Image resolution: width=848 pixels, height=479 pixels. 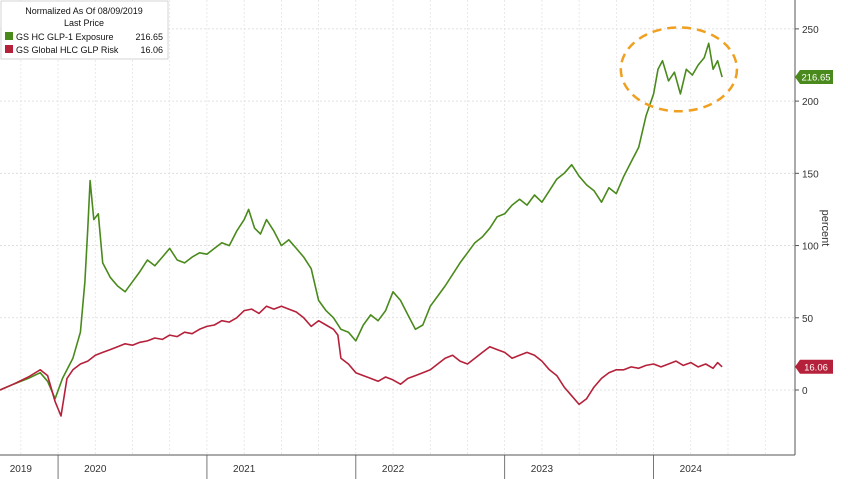 What do you see at coordinates (151, 50) in the screenshot?
I see `legend-series-value-2: 16.06` at bounding box center [151, 50].